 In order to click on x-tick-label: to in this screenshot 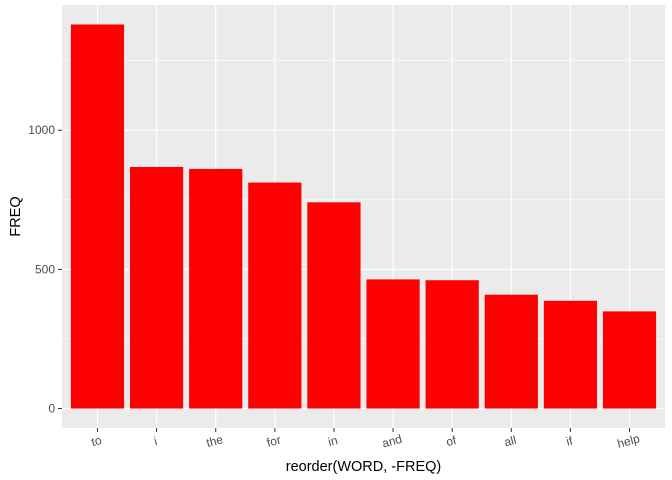, I will do `click(97, 441)`.